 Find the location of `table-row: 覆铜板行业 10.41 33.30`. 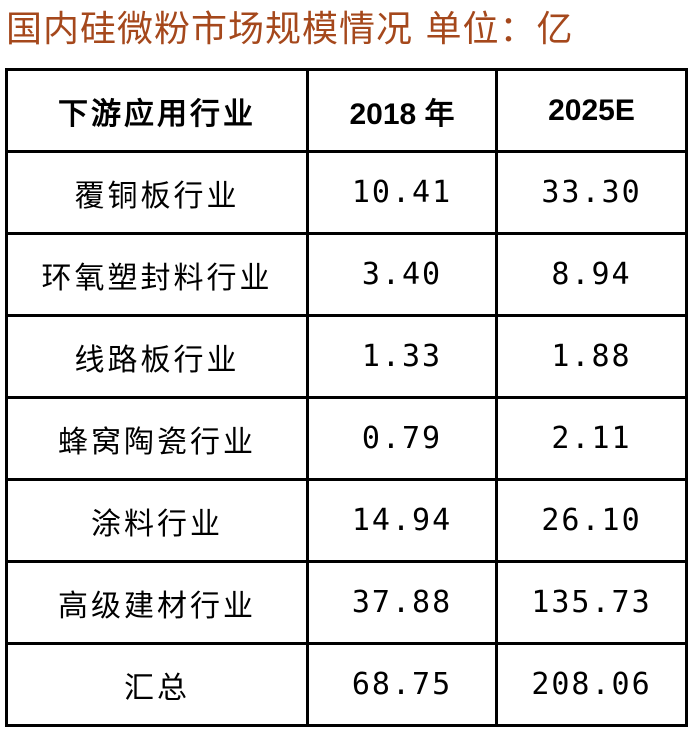

table-row: 覆铜板行业 10.41 33.30 is located at coordinates (346, 192).